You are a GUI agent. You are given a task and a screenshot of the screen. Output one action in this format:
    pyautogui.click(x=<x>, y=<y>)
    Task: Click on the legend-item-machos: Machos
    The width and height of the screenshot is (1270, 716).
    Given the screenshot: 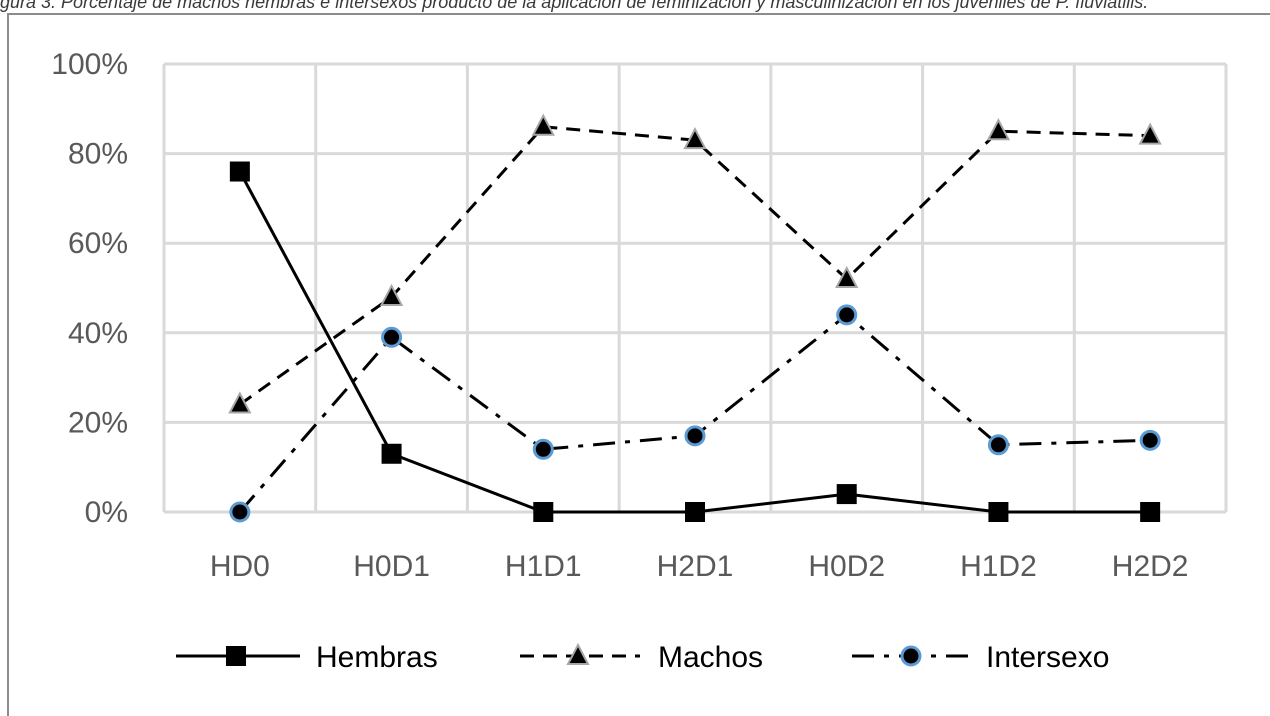 What is the action you would take?
    pyautogui.click(x=641, y=657)
    